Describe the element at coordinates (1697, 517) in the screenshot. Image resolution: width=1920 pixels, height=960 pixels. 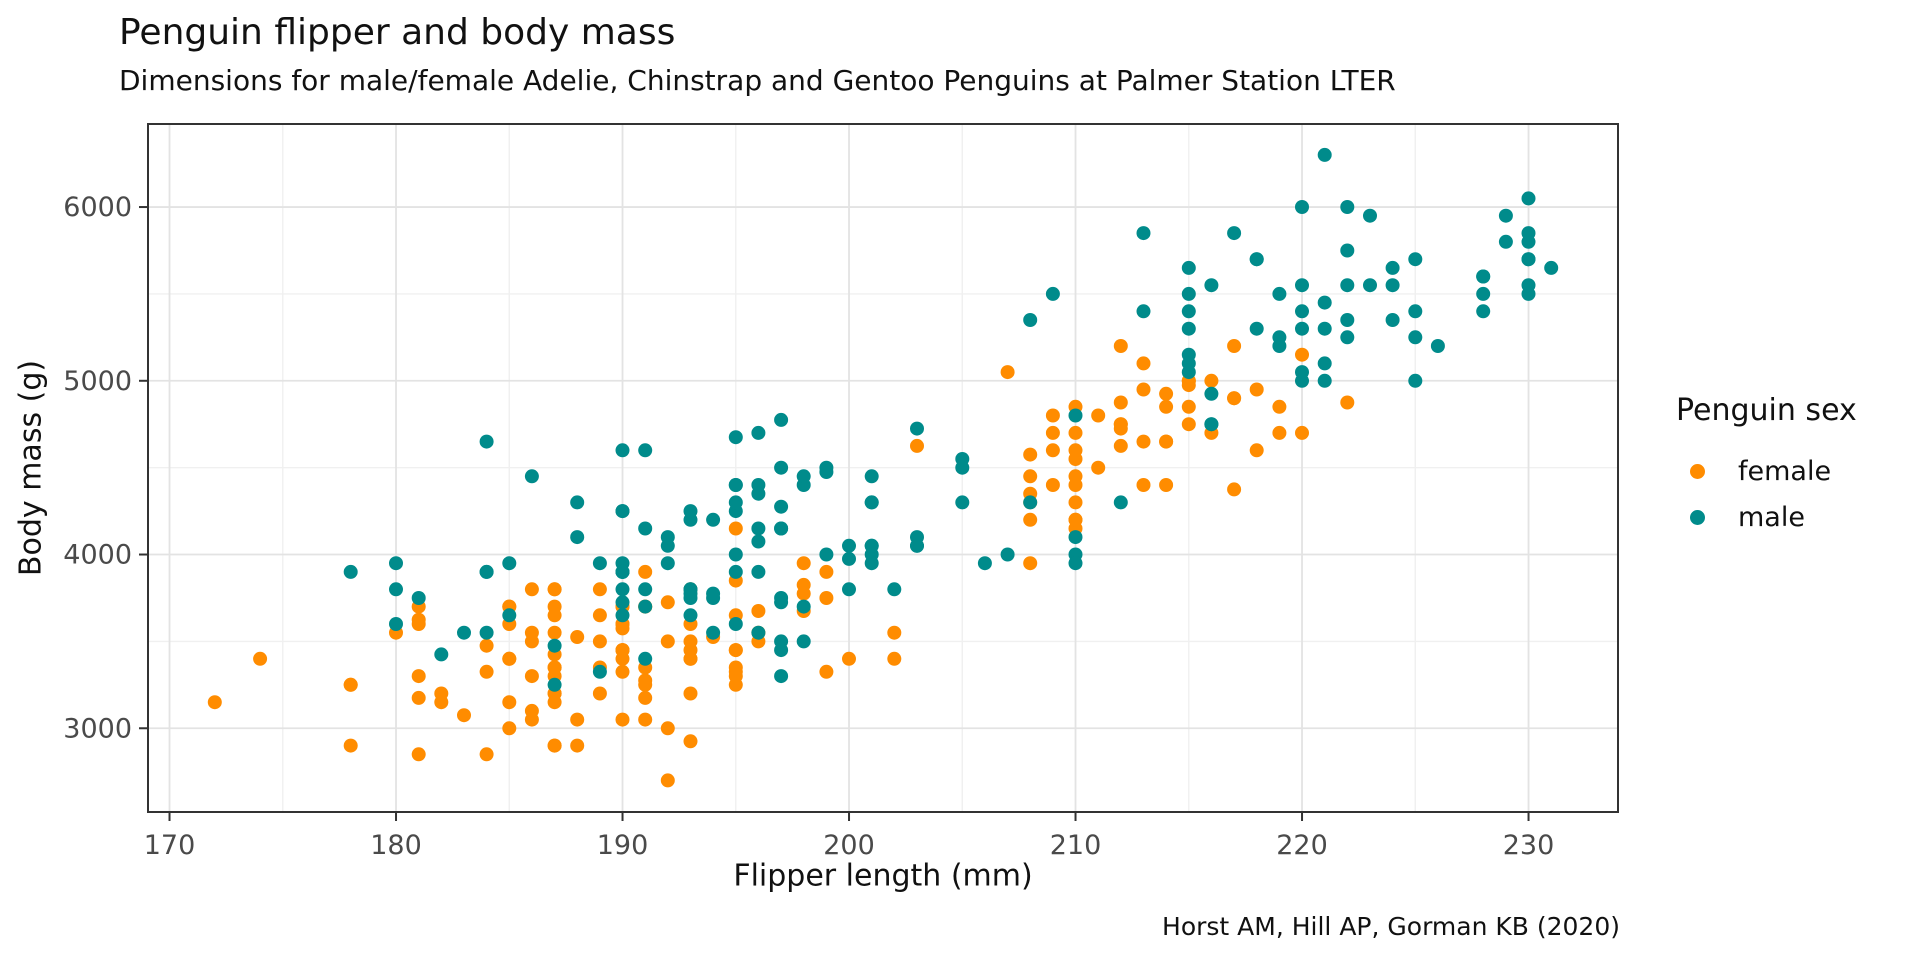
I see `legend-key-male-dot` at that location.